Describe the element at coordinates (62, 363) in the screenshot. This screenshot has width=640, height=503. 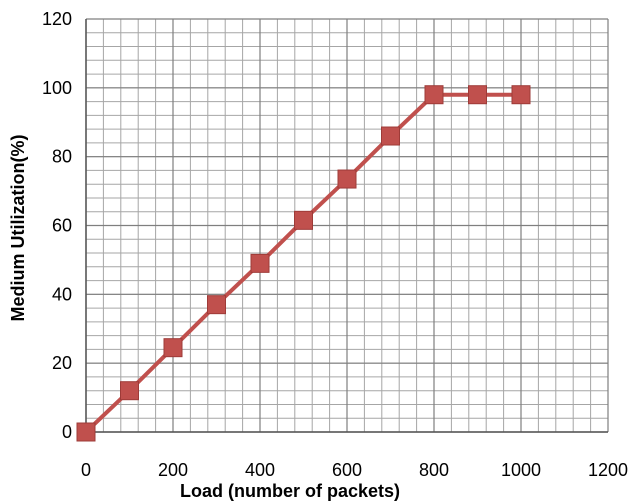
I see `y-tick-label: 20` at that location.